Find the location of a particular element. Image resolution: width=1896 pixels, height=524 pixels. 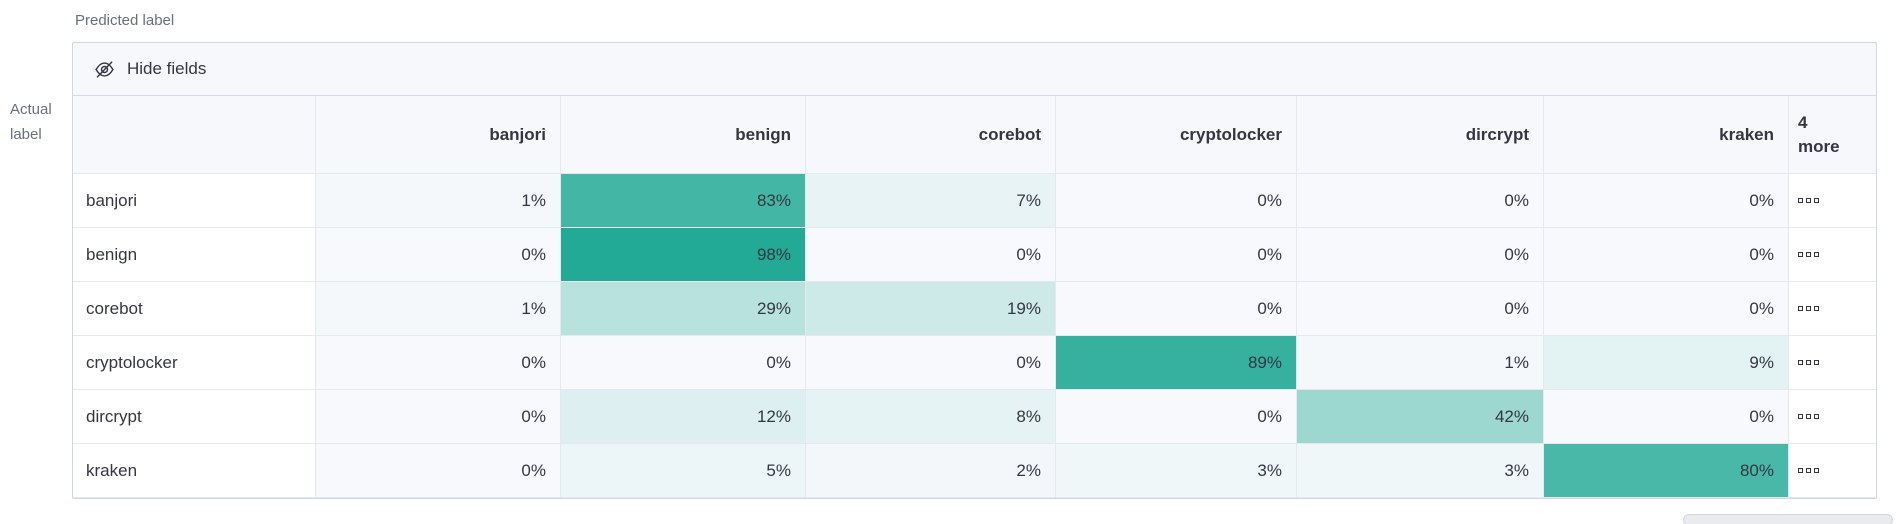

cell-kraken-cryptolocker: 3% is located at coordinates (1176, 471).